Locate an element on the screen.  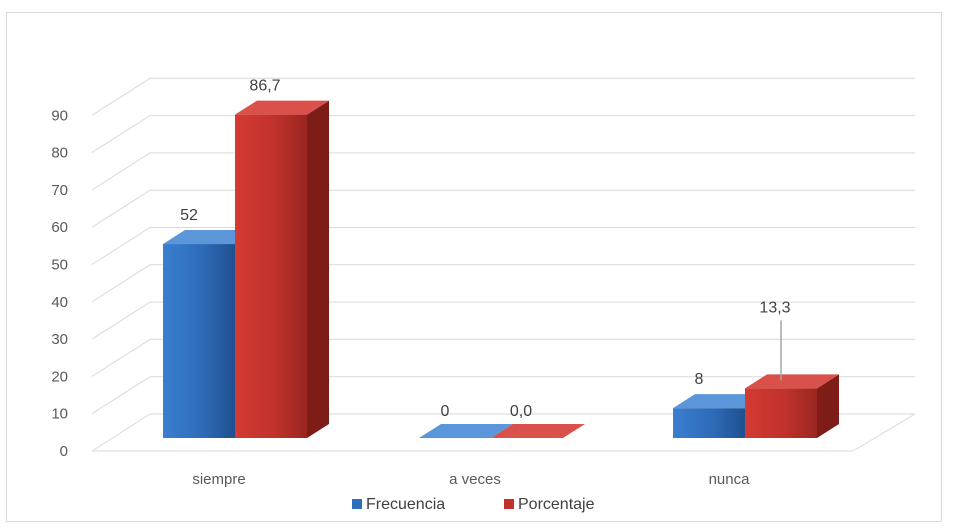
x-tick-label: a veces is located at coordinates (475, 479).